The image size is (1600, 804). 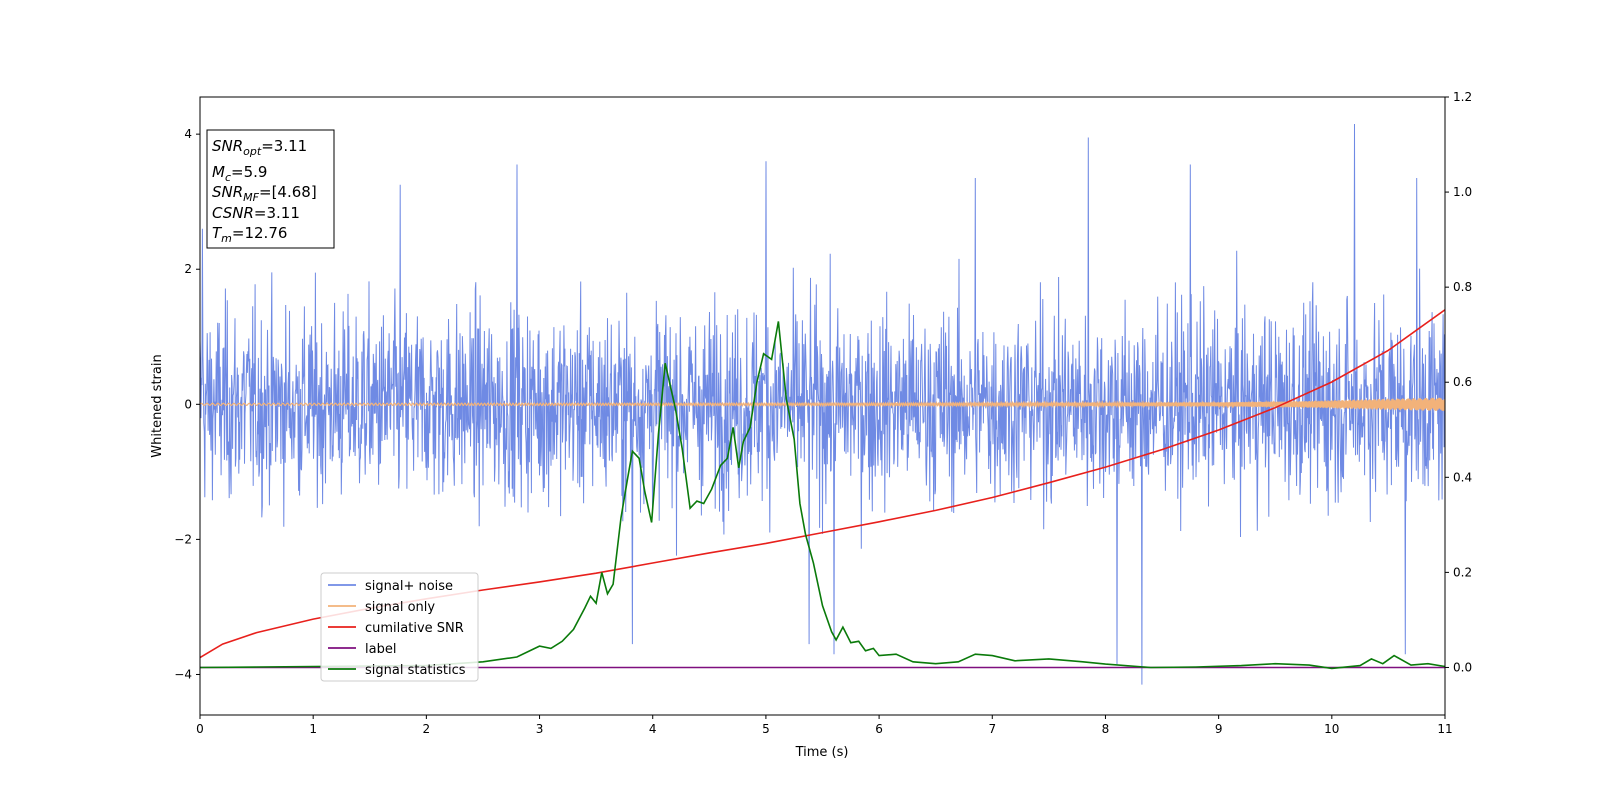 I want to click on annotation-line: CSNR=3.11, so click(x=256, y=213).